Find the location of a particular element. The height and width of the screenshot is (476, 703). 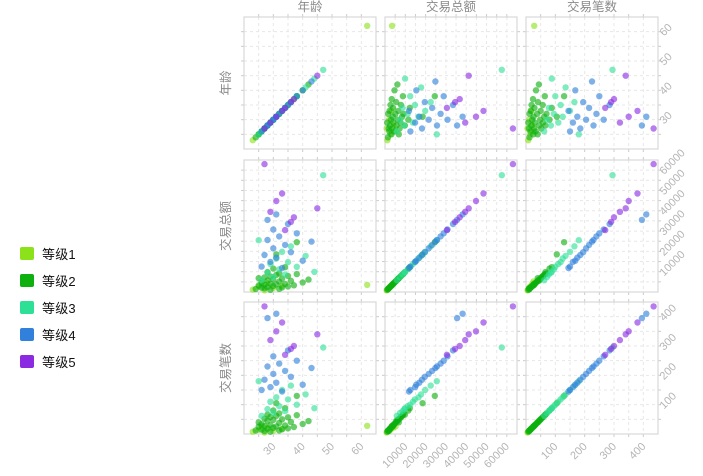

scatter-panel-count-vs-age is located at coordinates (310, 368).